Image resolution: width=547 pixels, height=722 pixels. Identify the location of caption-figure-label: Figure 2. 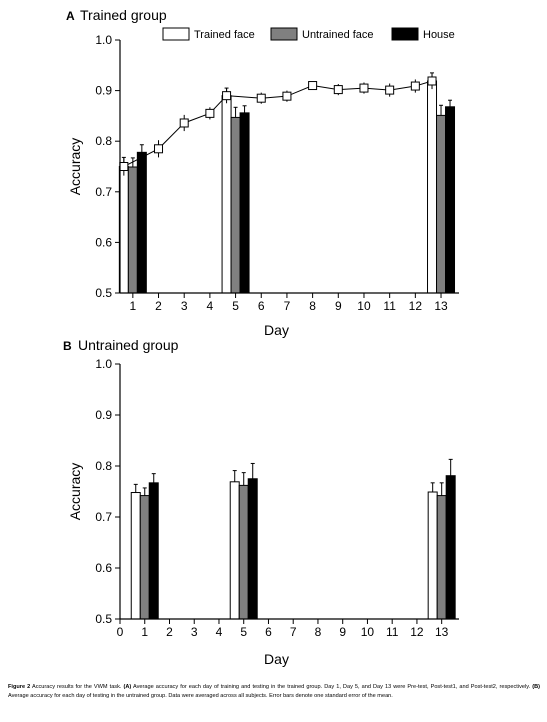
(19, 687).